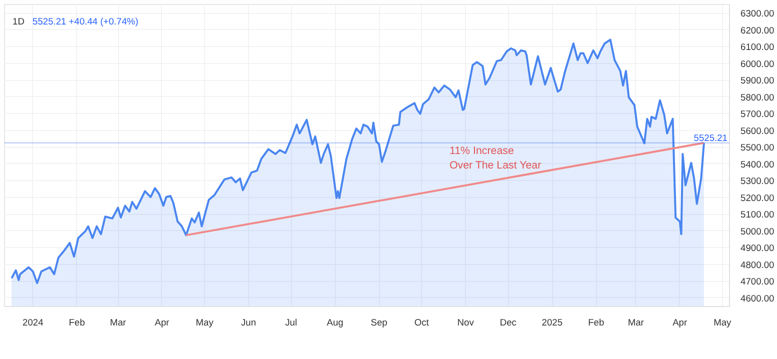 This screenshot has width=777, height=359. What do you see at coordinates (757, 281) in the screenshot?
I see `y-tick-label: 4700.00` at bounding box center [757, 281].